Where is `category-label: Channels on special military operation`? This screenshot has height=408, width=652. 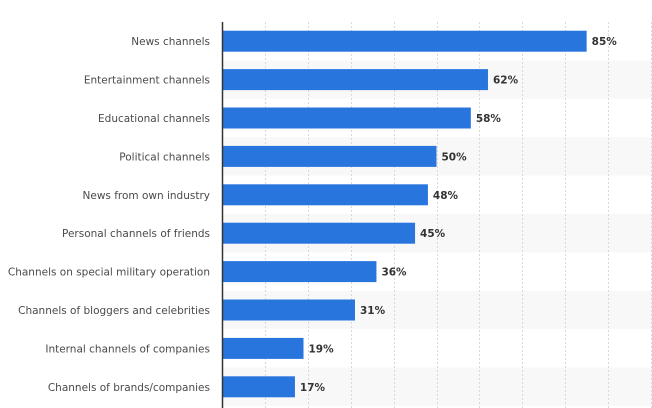
category-label: Channels on special military operation is located at coordinates (109, 273).